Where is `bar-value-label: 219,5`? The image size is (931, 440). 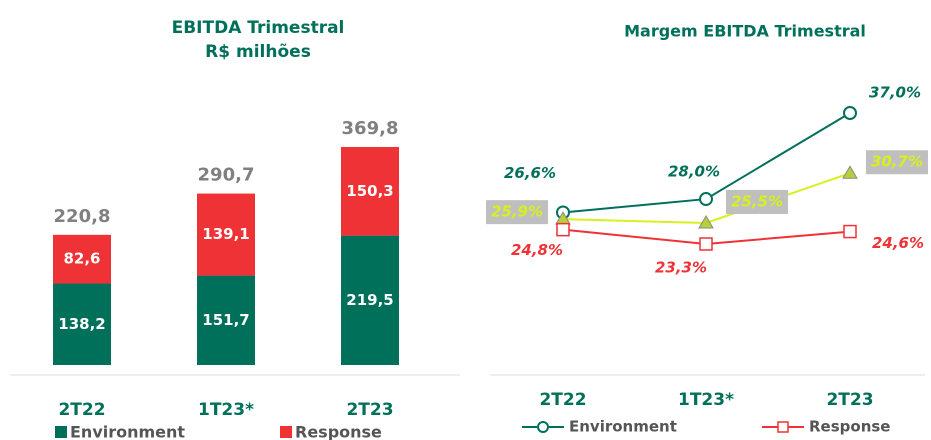 bar-value-label: 219,5 is located at coordinates (369, 300).